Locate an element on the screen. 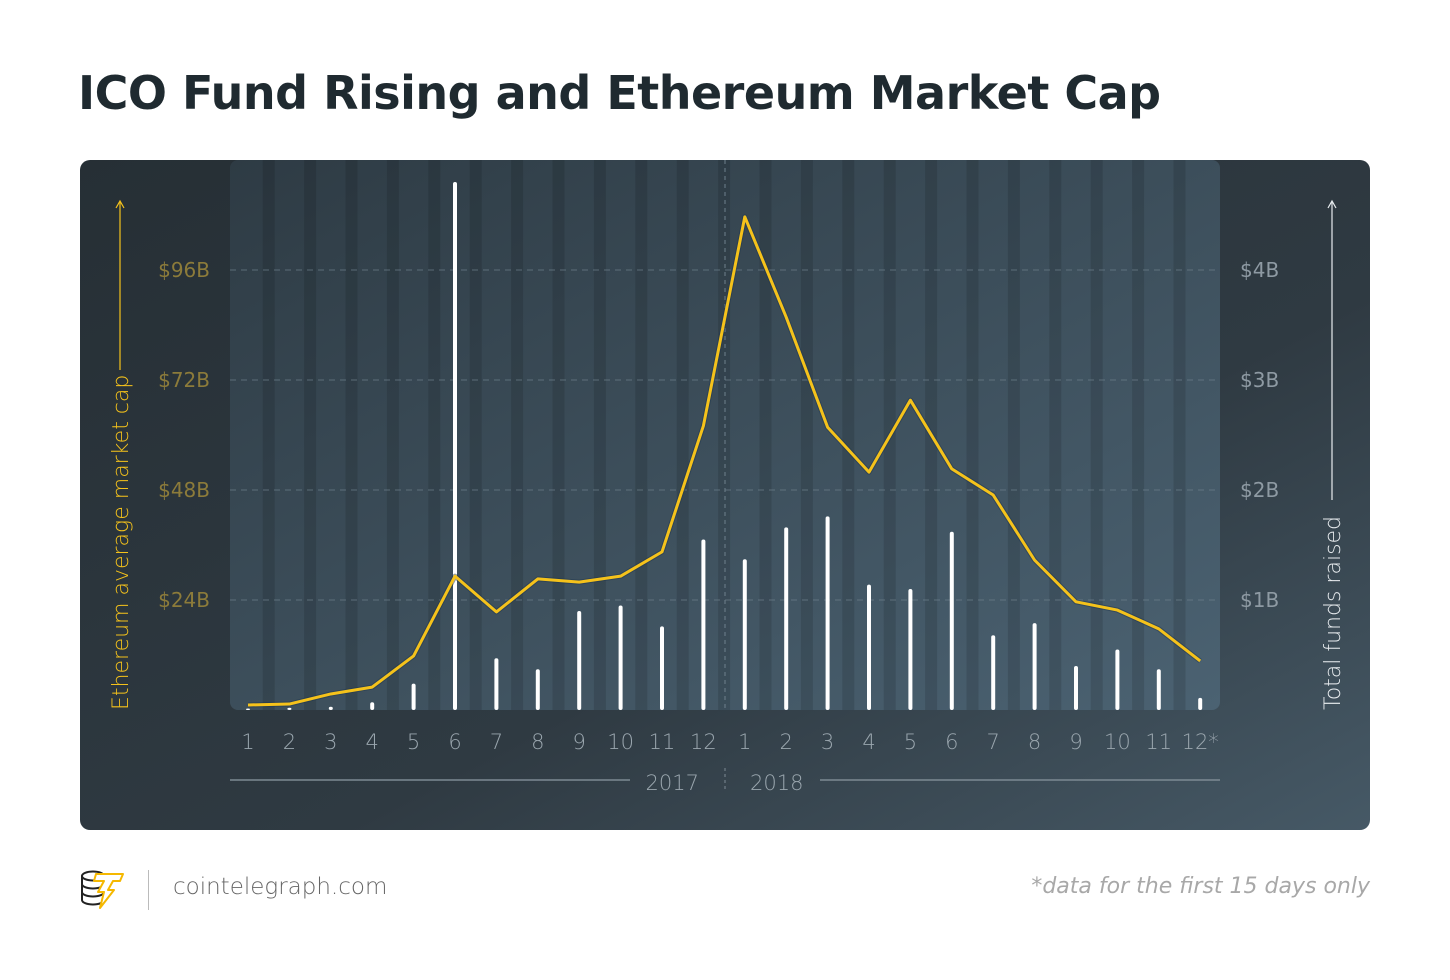 The image size is (1450, 980). left-tick-label: $96B is located at coordinates (184, 270).